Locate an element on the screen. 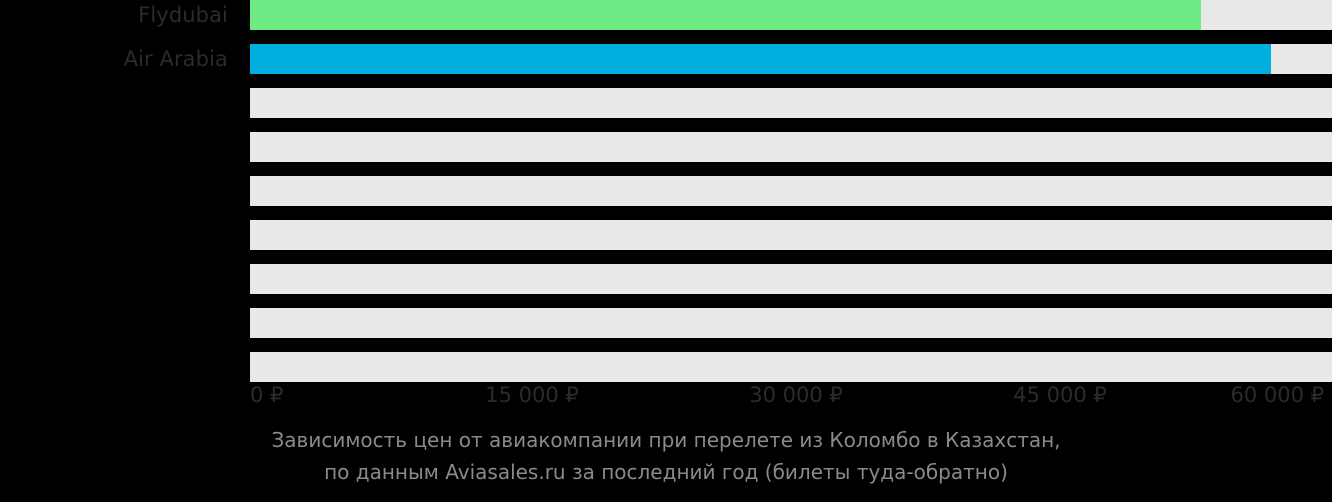 The width and height of the screenshot is (1332, 502). chart-row: Air Arabia is located at coordinates (666, 59).